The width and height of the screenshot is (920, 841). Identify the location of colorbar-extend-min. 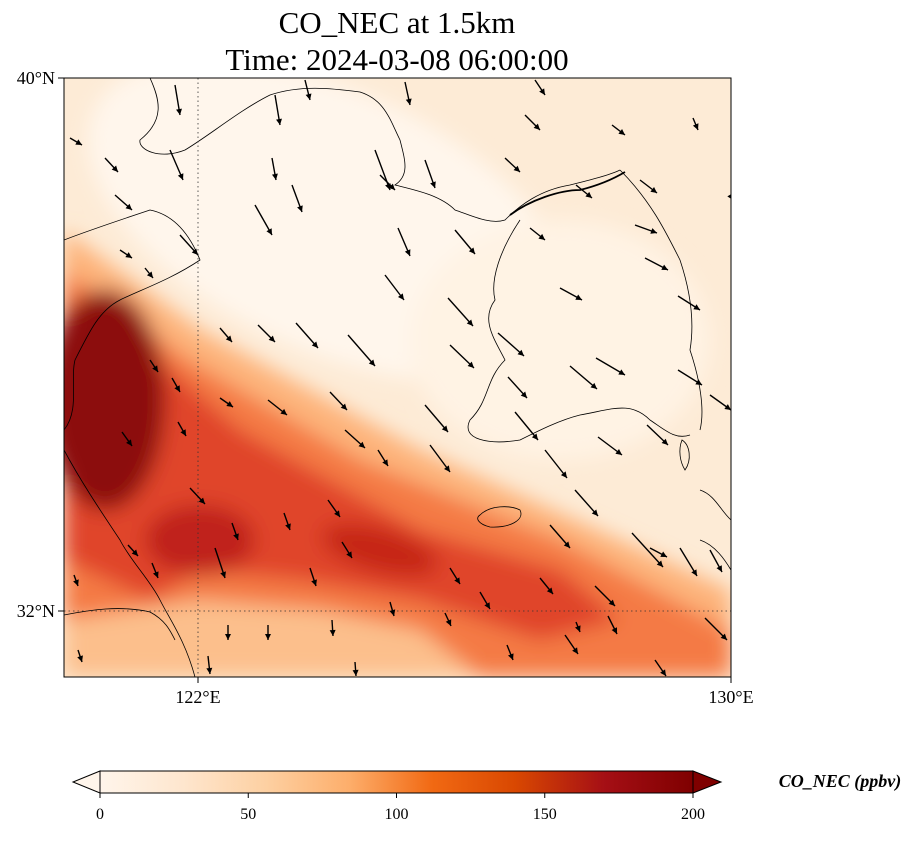
(86, 782).